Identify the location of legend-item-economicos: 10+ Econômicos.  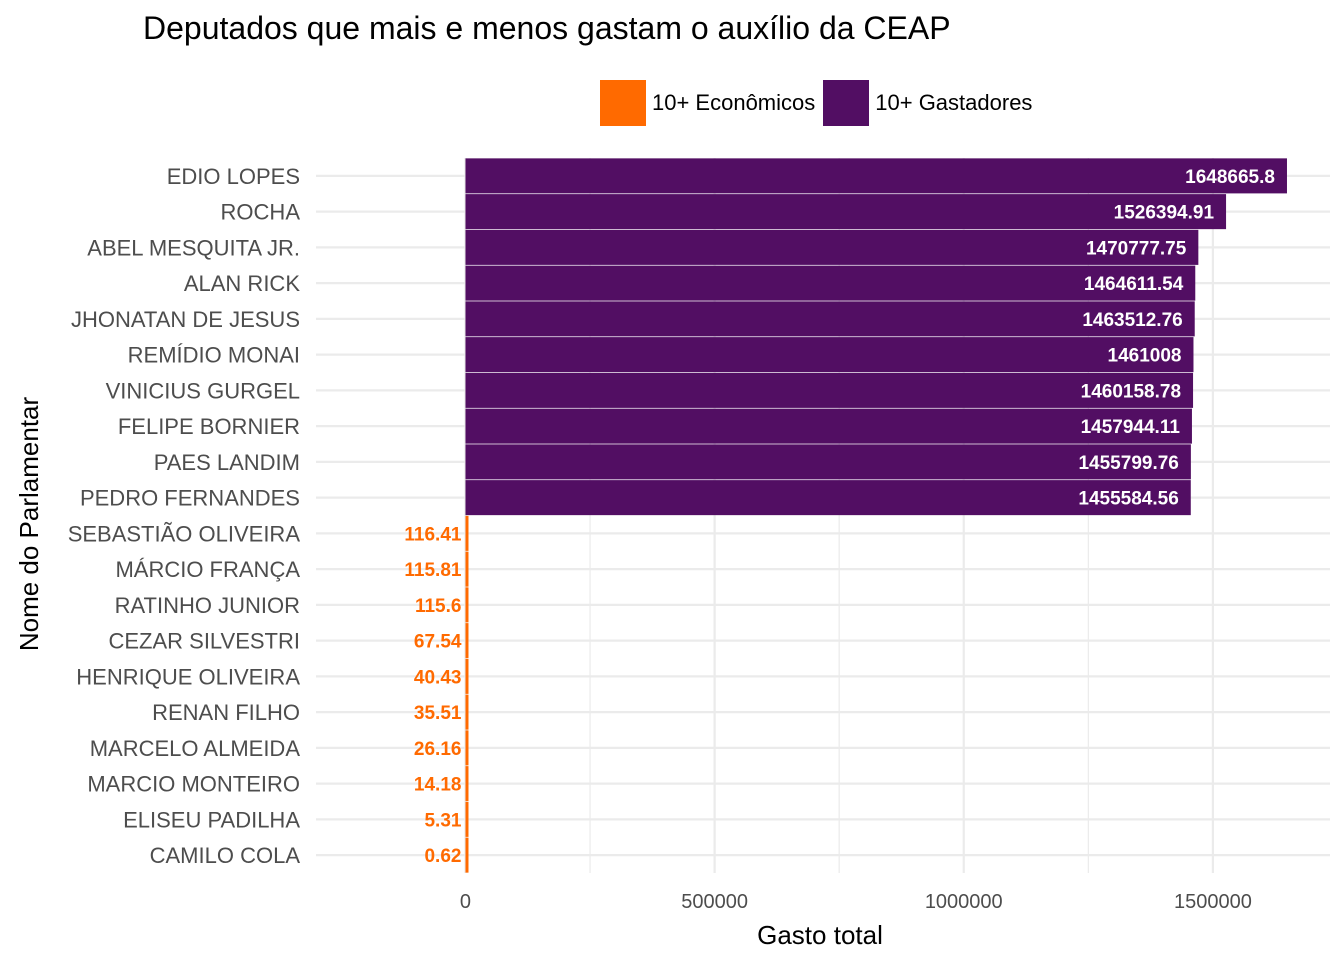
(707, 103).